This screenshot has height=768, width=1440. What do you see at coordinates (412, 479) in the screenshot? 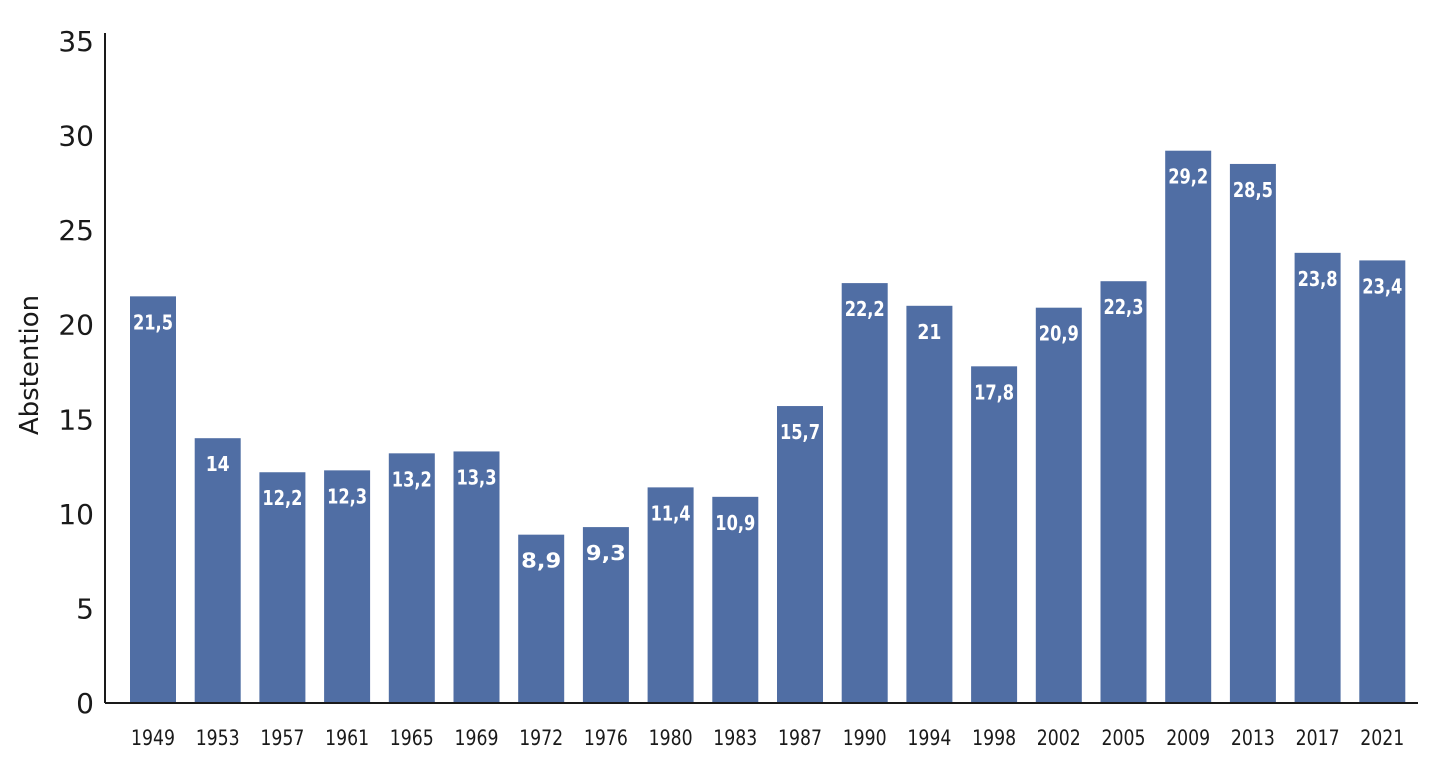
I see `data-label: 13,2` at bounding box center [412, 479].